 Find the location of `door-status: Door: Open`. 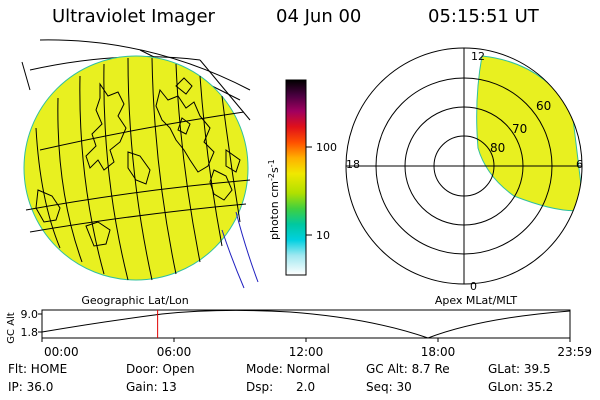

door-status: Door: Open is located at coordinates (160, 369).